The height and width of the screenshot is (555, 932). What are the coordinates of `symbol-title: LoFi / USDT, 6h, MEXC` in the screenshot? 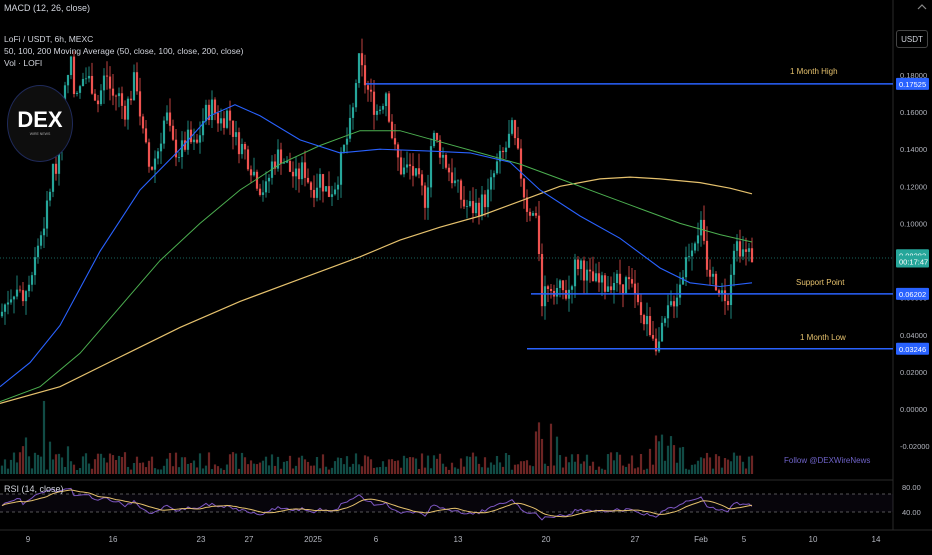 It's located at (49, 39).